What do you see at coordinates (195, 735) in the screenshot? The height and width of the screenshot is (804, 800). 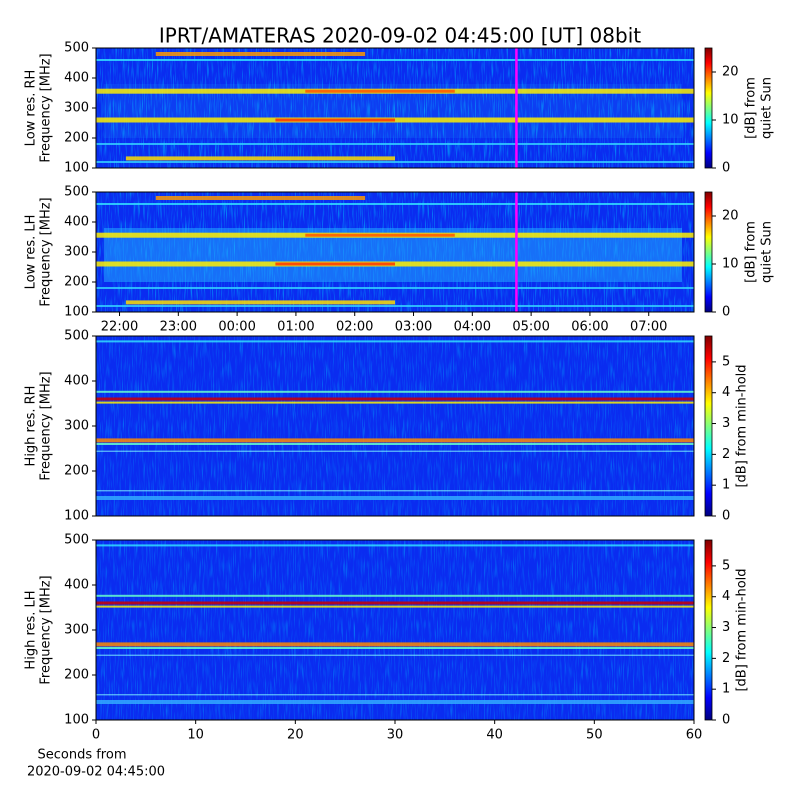 I see `x-tick-label: 10` at bounding box center [195, 735].